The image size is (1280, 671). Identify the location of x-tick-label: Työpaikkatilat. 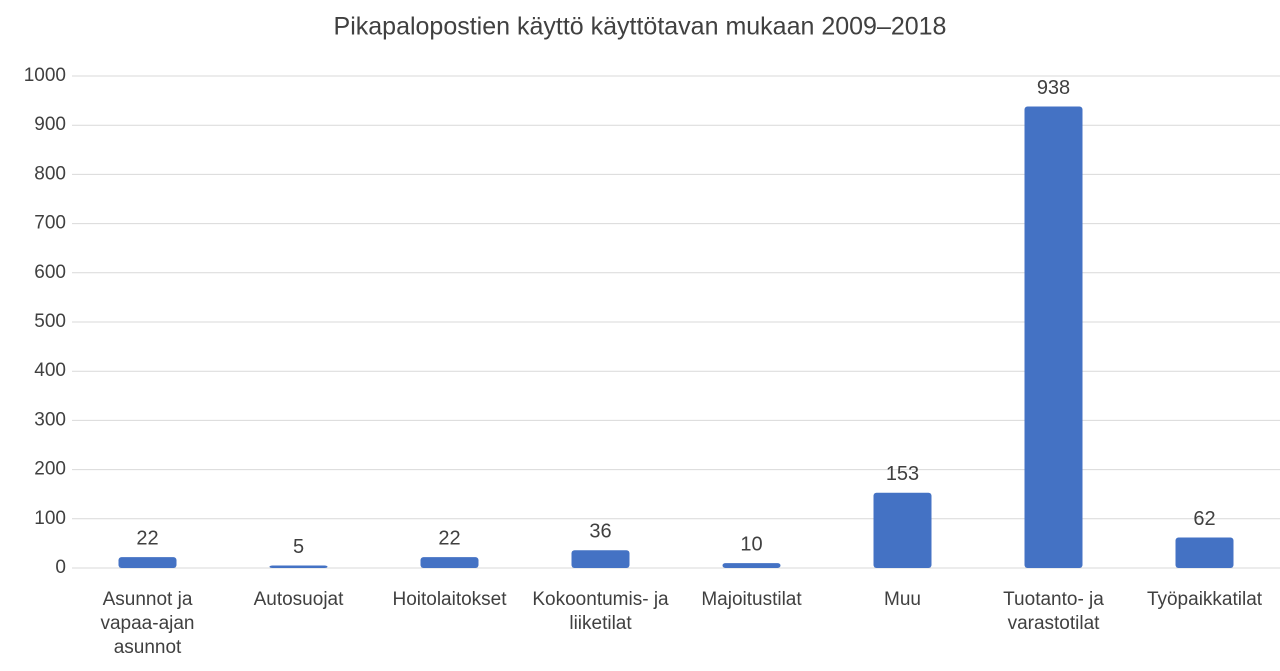
(1204, 599).